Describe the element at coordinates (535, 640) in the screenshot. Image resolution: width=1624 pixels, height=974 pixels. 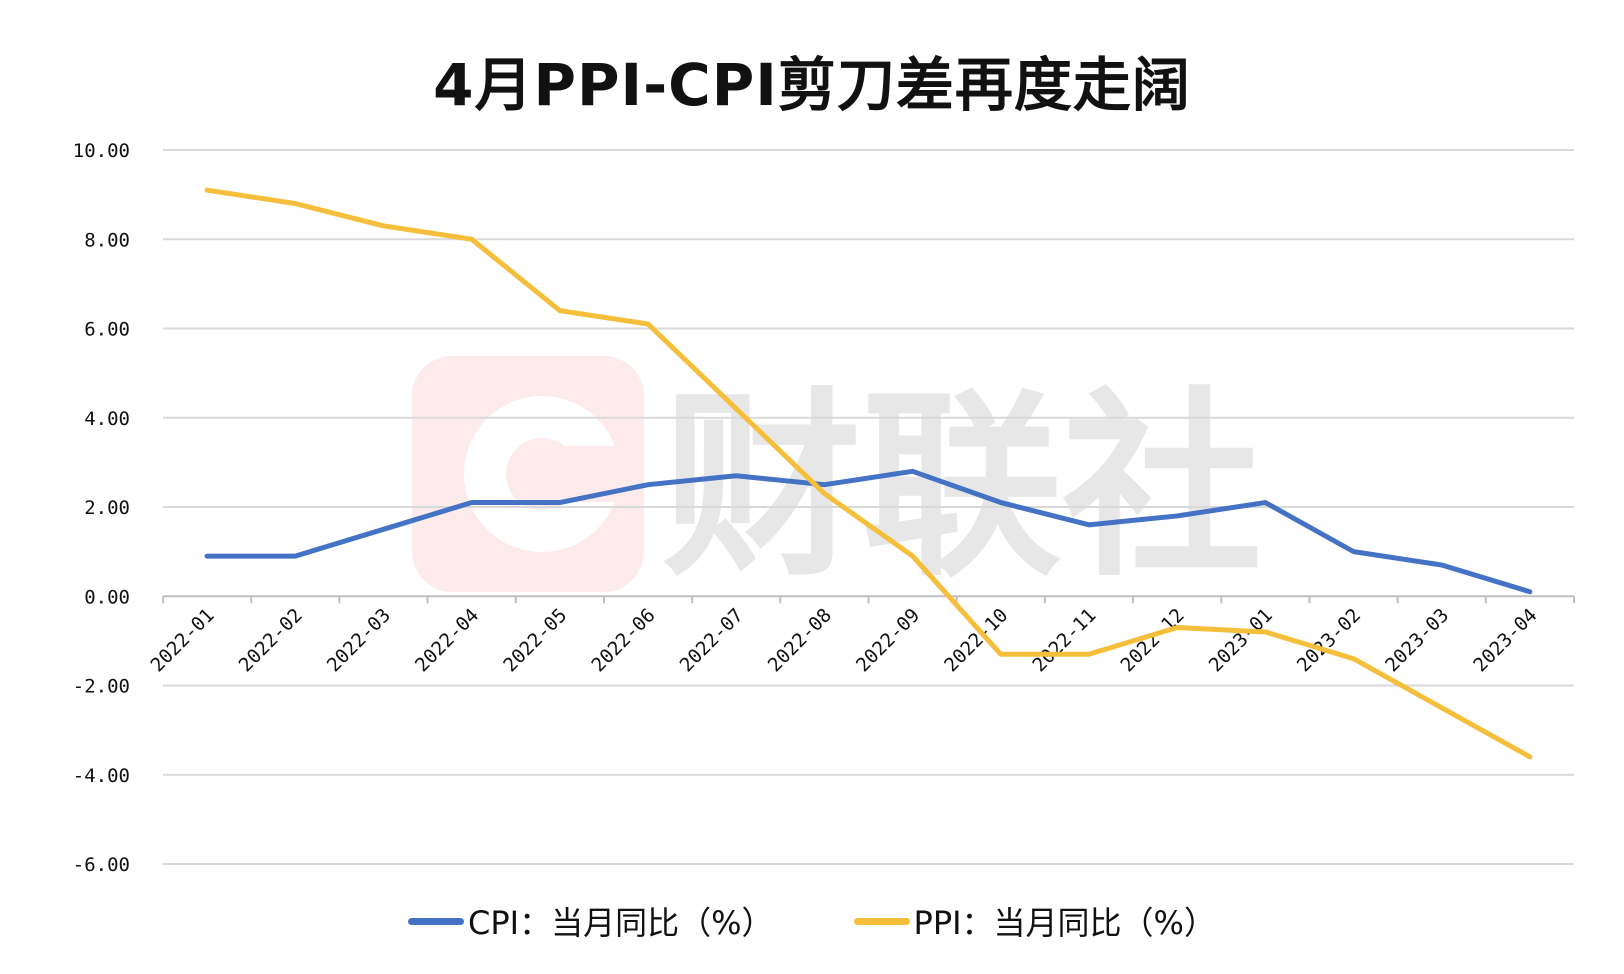
I see `x-tick-label: 2022-05` at that location.